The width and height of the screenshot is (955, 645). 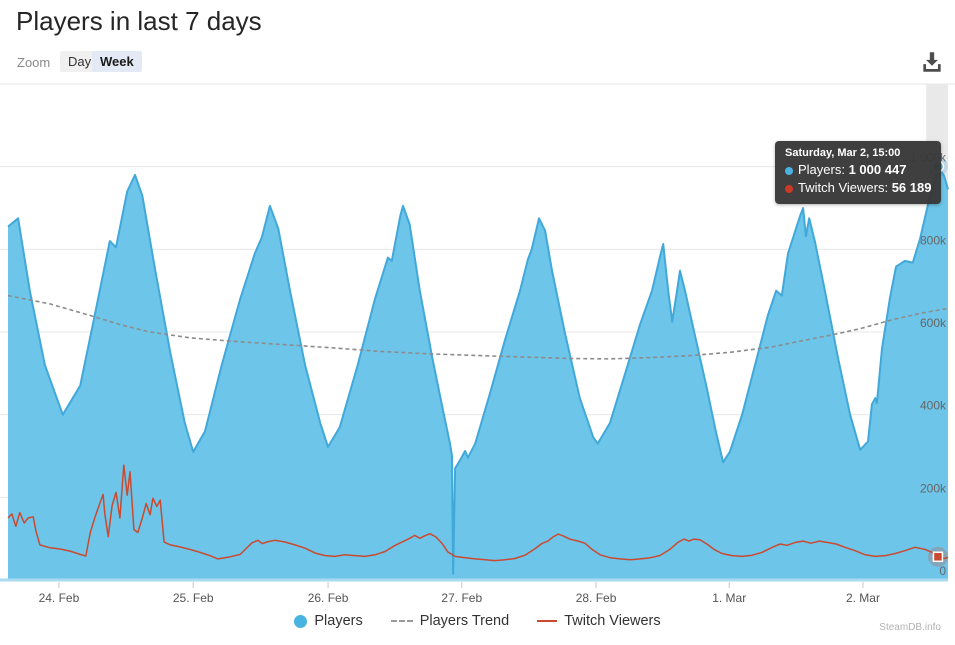 What do you see at coordinates (821, 169) in the screenshot?
I see `tooltip-players-label: Players:` at bounding box center [821, 169].